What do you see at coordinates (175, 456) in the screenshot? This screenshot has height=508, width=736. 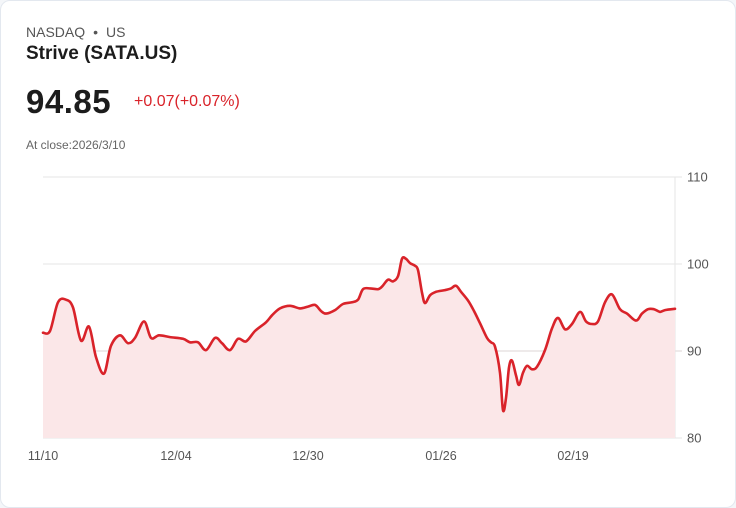 I see `x-tick-label: 12/04` at bounding box center [175, 456].